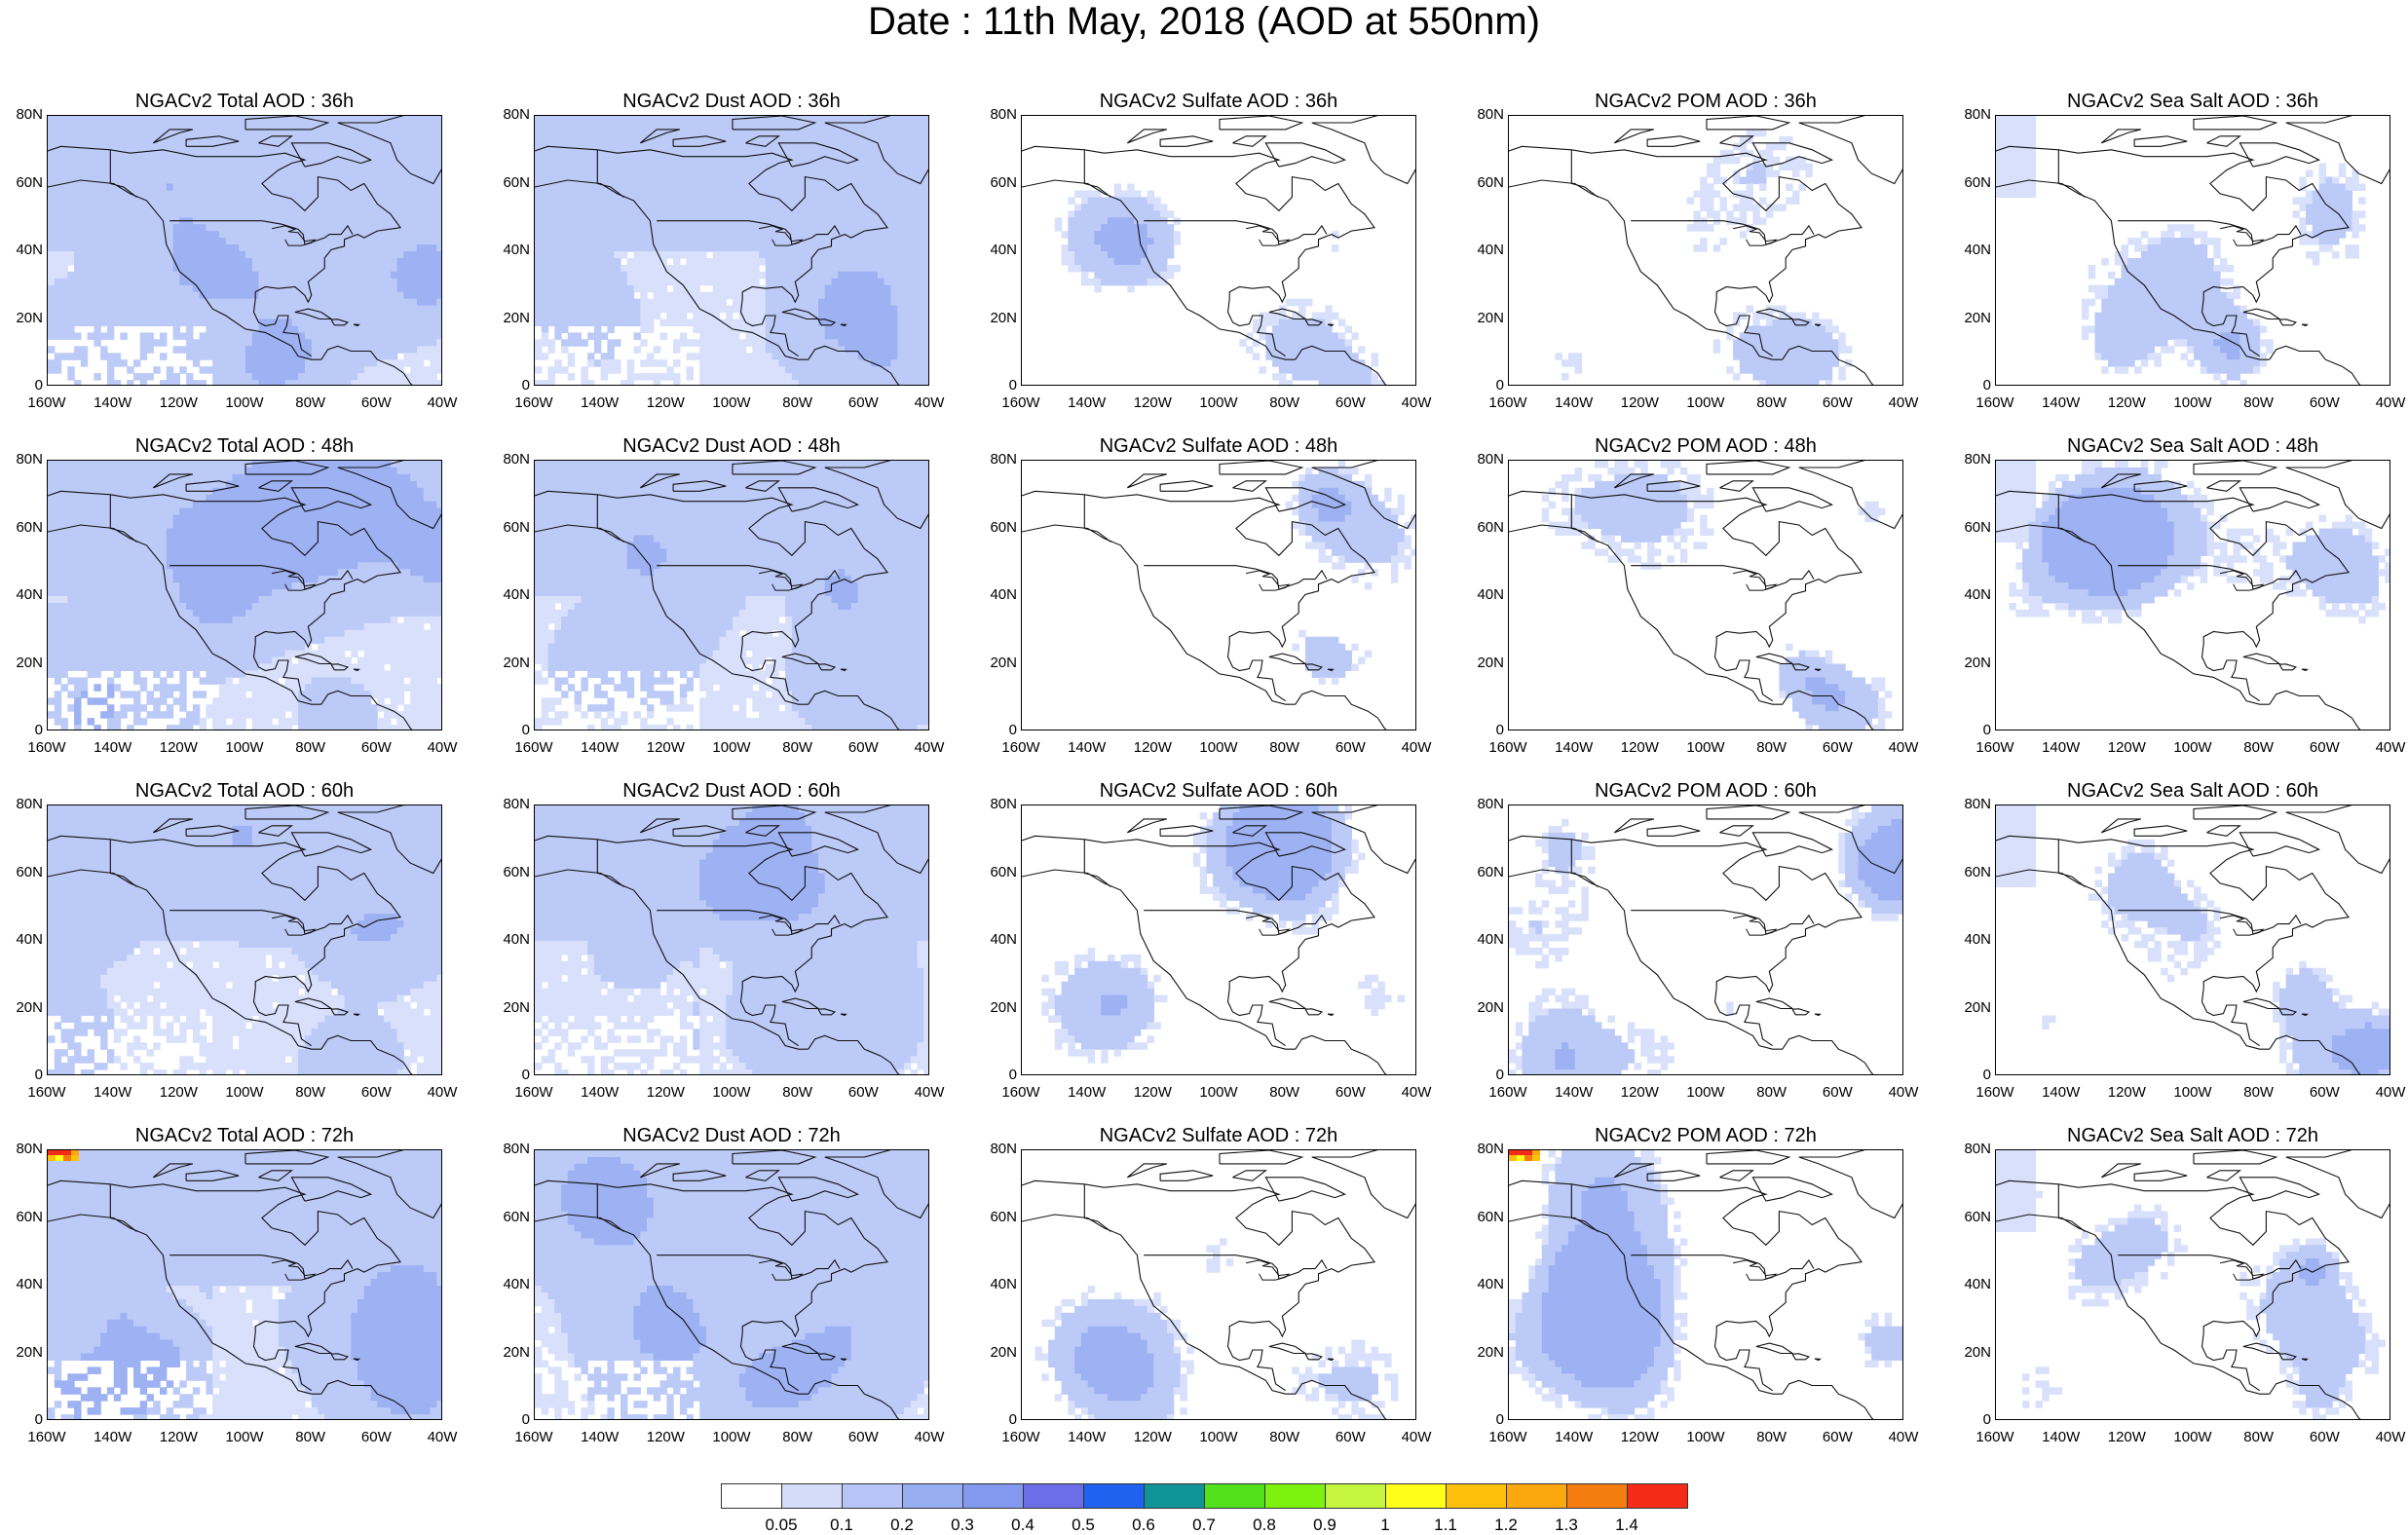 The height and width of the screenshot is (1535, 2408). I want to click on panel-title: NGACv2 Total AOD : 48h, so click(244, 446).